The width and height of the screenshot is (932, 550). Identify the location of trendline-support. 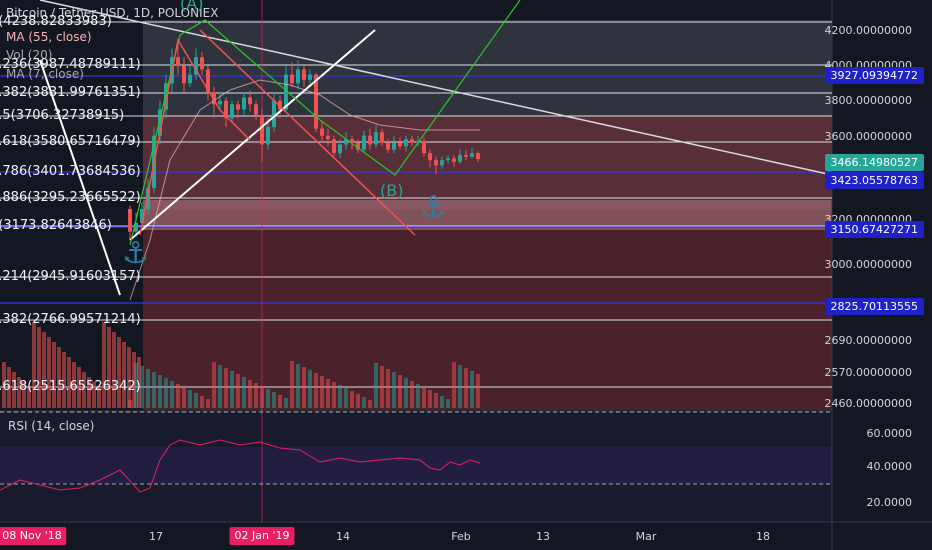
(252, 135).